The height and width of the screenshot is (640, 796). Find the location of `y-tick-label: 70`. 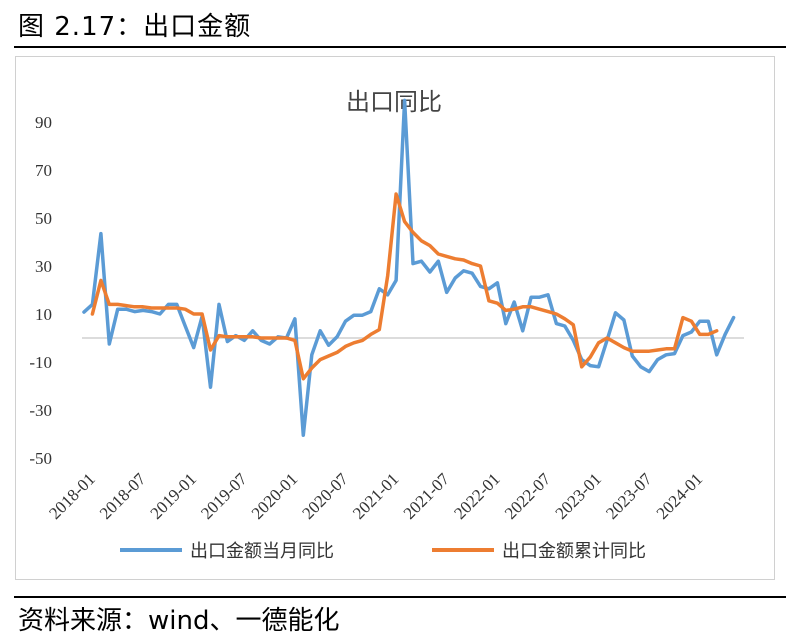

y-tick-label: 70 is located at coordinates (43, 170).